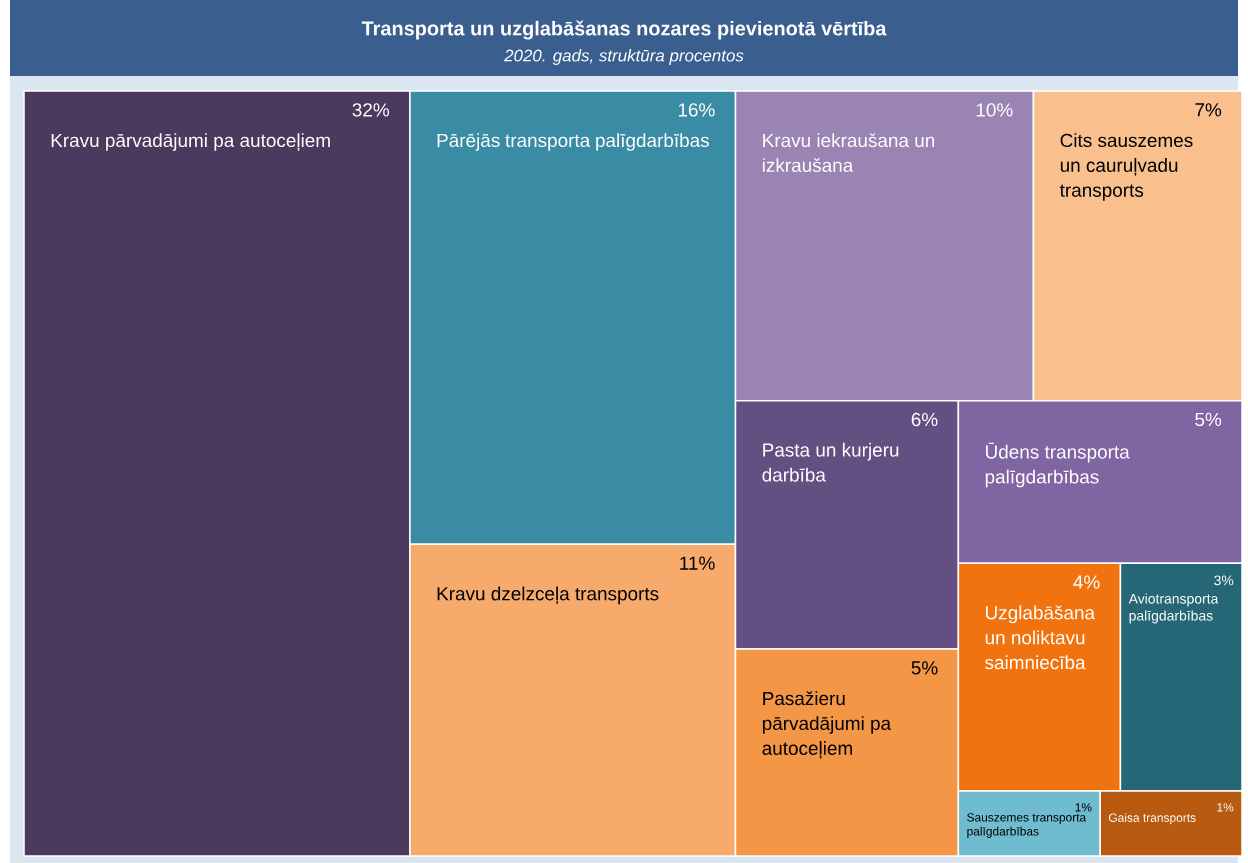  Describe the element at coordinates (827, 725) in the screenshot. I see `category-label: Pasažieru pārvadājumi pa autoceļiem` at that location.